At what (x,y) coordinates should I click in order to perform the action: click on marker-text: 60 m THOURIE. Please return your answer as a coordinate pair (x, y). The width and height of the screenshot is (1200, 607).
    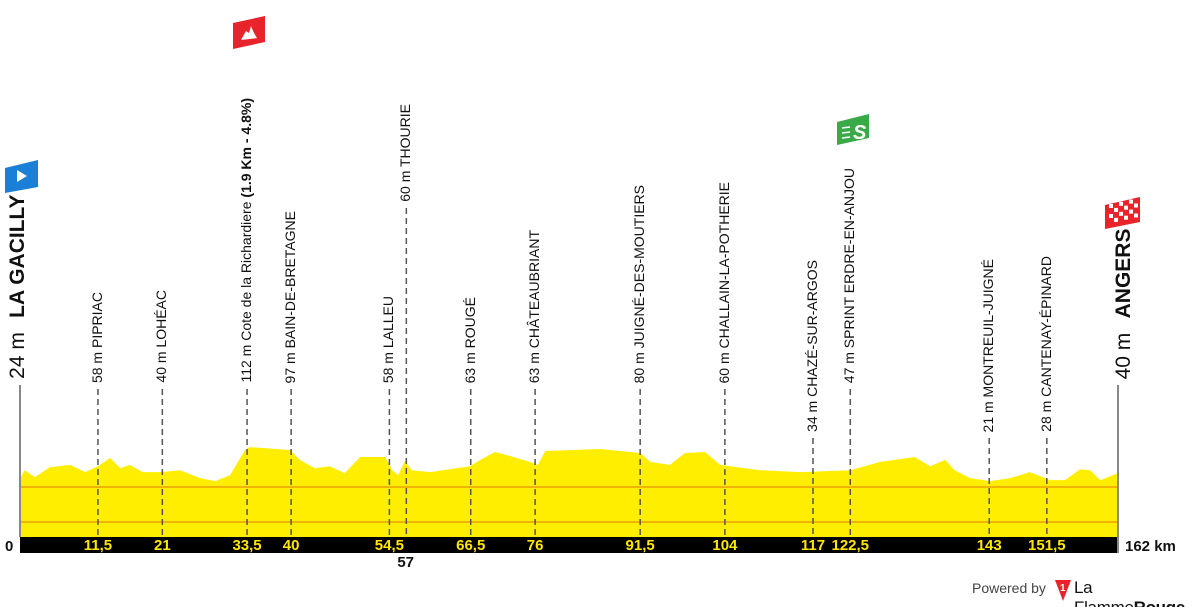
    Looking at the image, I should click on (405, 153).